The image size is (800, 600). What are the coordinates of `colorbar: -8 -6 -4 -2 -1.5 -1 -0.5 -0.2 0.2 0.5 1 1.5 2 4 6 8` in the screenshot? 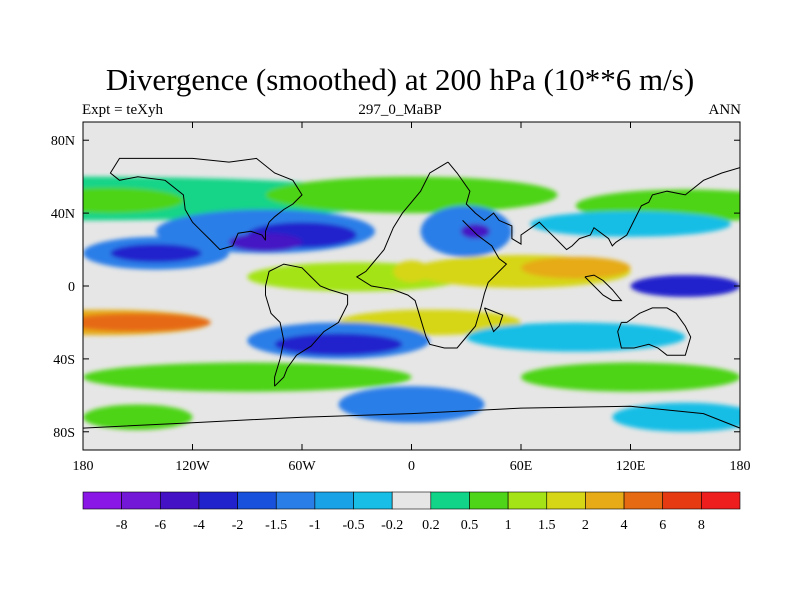 It's located at (411, 512).